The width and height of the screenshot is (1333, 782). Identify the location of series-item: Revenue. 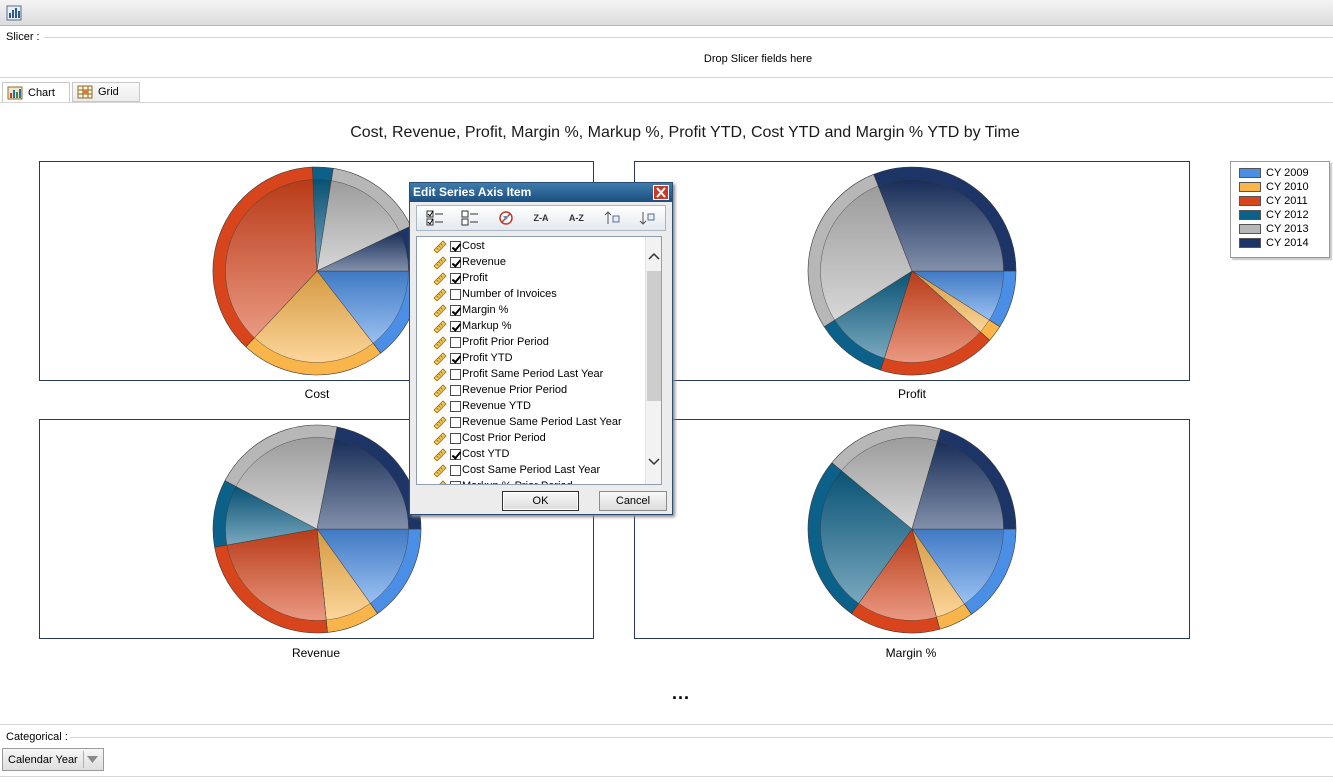
(461, 262).